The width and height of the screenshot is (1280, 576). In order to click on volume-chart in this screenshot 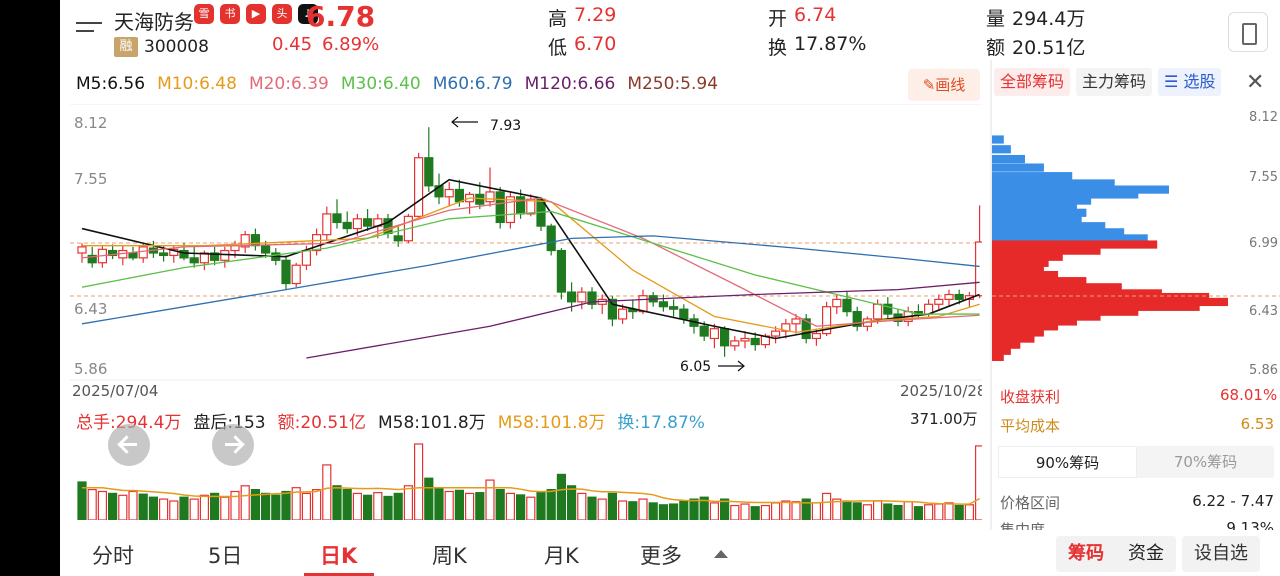, I will do `click(526, 475)`.